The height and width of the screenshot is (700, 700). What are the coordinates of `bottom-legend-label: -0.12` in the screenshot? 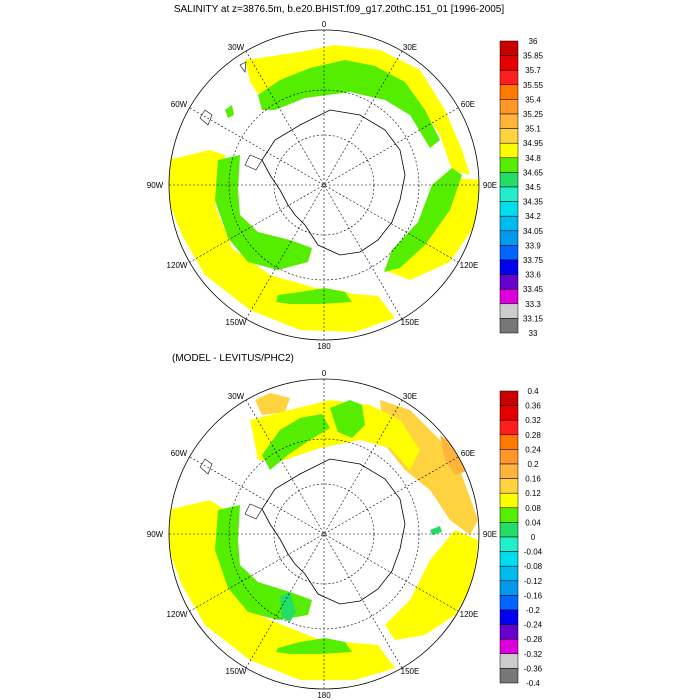 It's located at (533, 581).